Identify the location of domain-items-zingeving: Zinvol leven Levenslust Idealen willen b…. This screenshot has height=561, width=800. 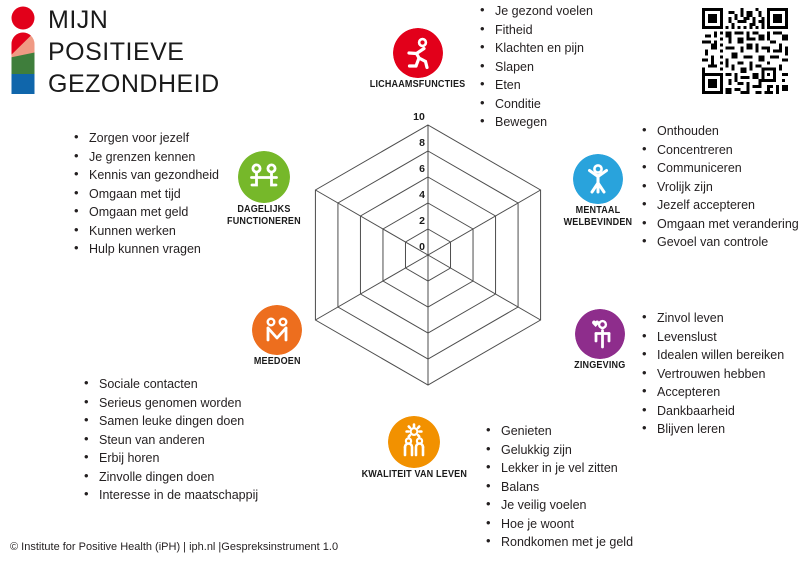
(712, 373).